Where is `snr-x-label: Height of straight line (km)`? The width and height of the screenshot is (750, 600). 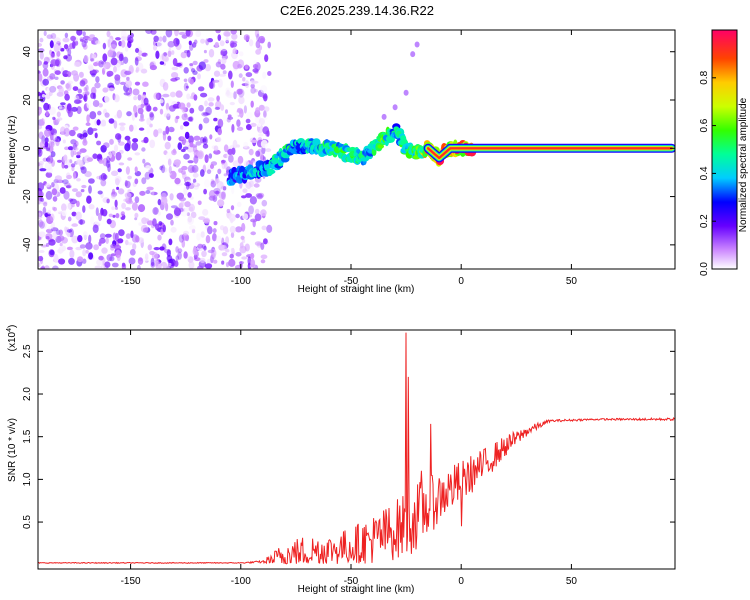
snr-x-label: Height of straight line (km) is located at coordinates (356, 589).